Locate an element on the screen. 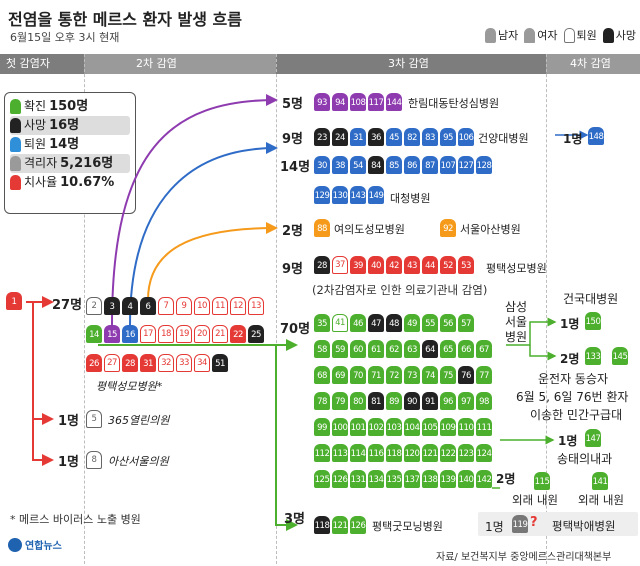 The width and height of the screenshot is (640, 566). patient-figure: 41 is located at coordinates (340, 323).